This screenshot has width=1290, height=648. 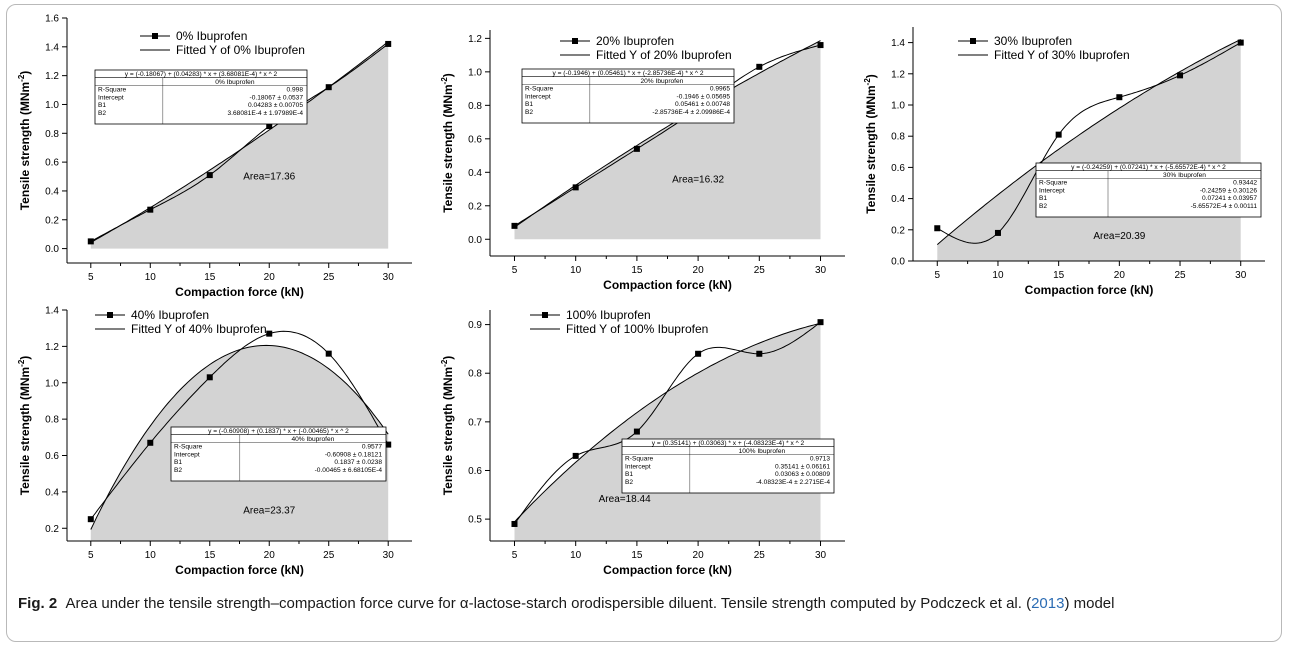 What do you see at coordinates (358, 462) in the screenshot?
I see `fit-row-value: 0.1837 ± 0.0238` at bounding box center [358, 462].